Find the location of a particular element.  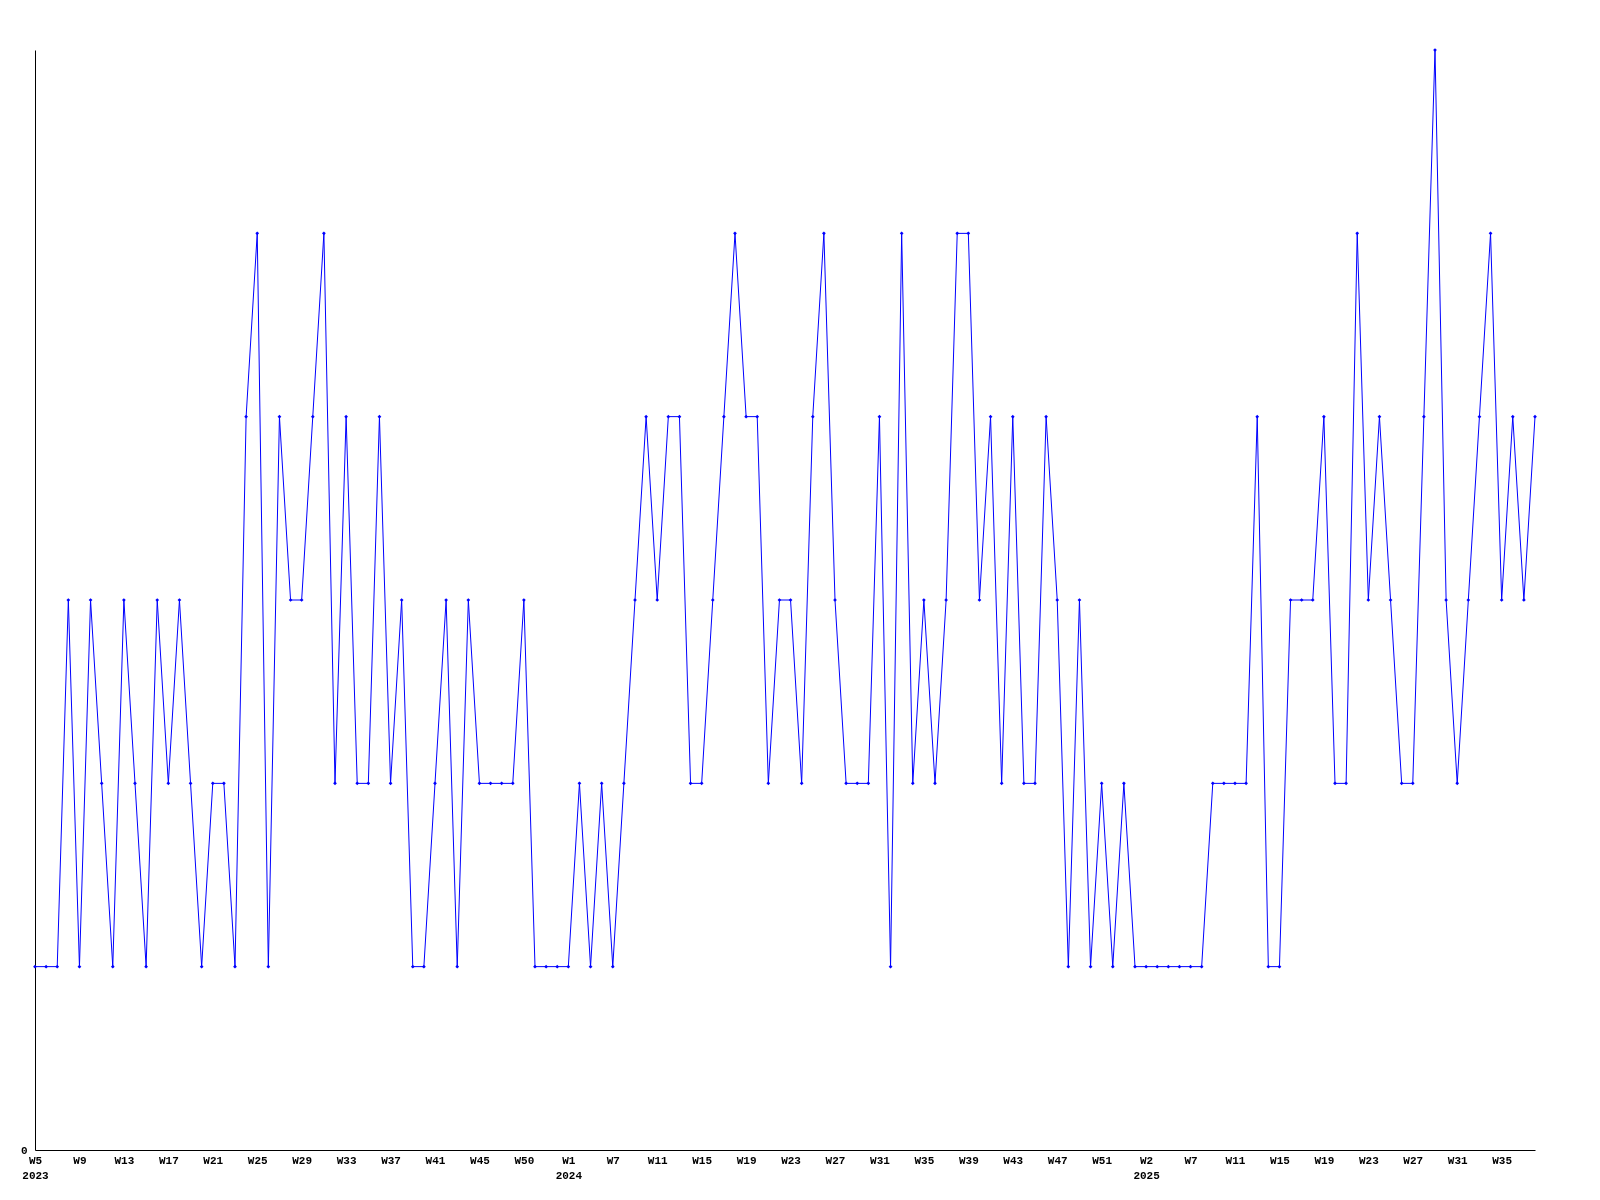

x-tick-label: W29 is located at coordinates (302, 1160).